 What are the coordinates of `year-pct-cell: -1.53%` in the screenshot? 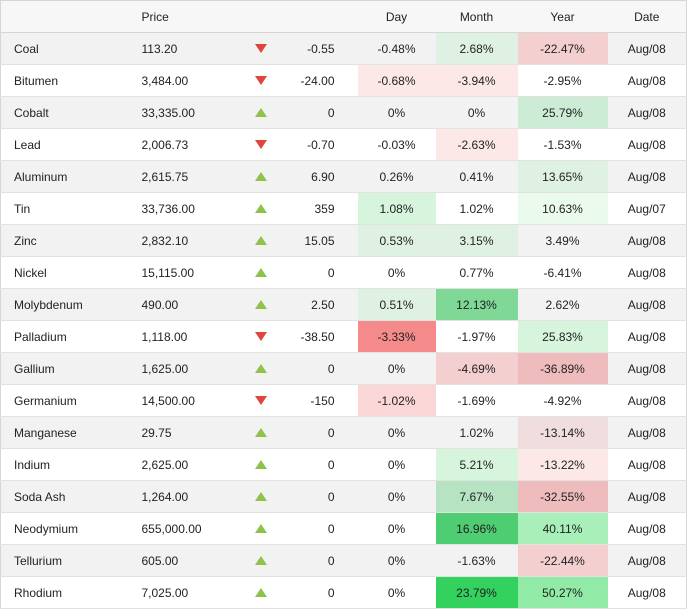 It's located at (562, 144).